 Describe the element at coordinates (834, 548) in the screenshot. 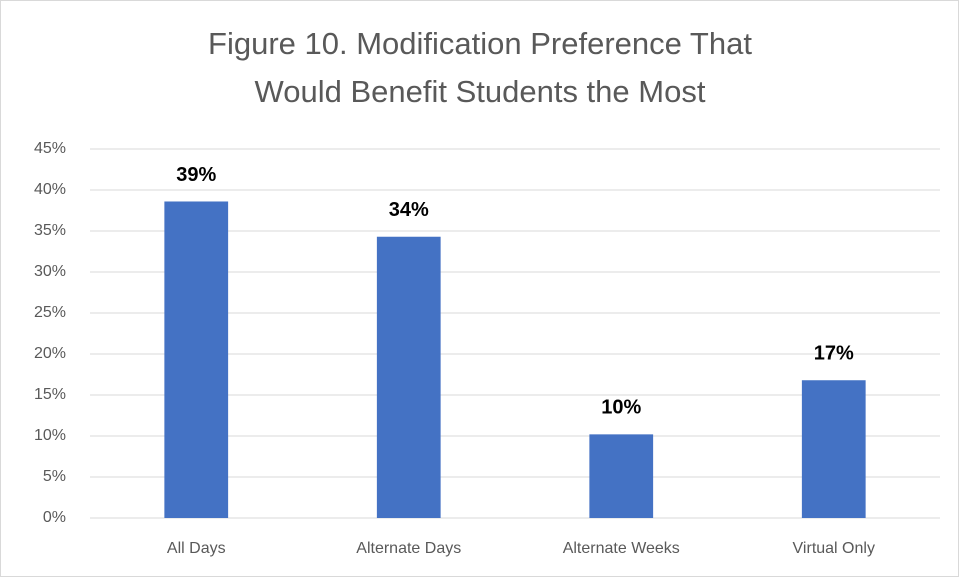

I see `x-tick-label: Virtual Only` at that location.